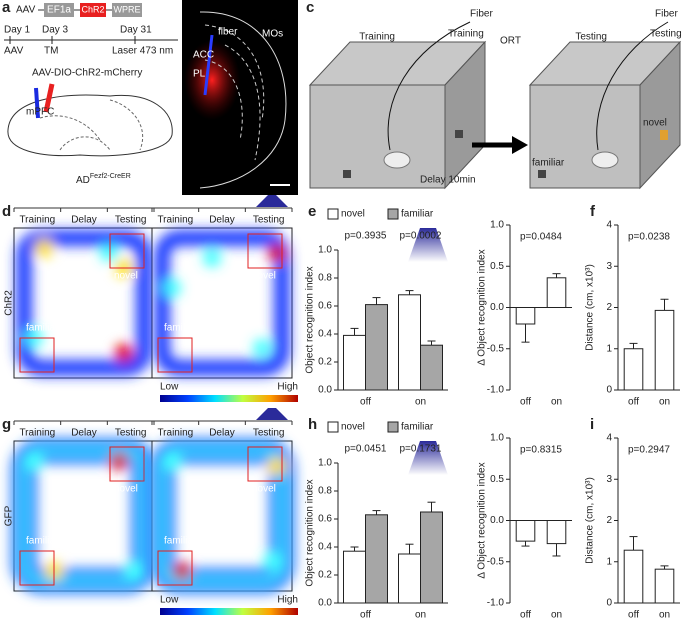 This screenshot has height=620, width=685. I want to click on legend-label: familiar, so click(417, 427).